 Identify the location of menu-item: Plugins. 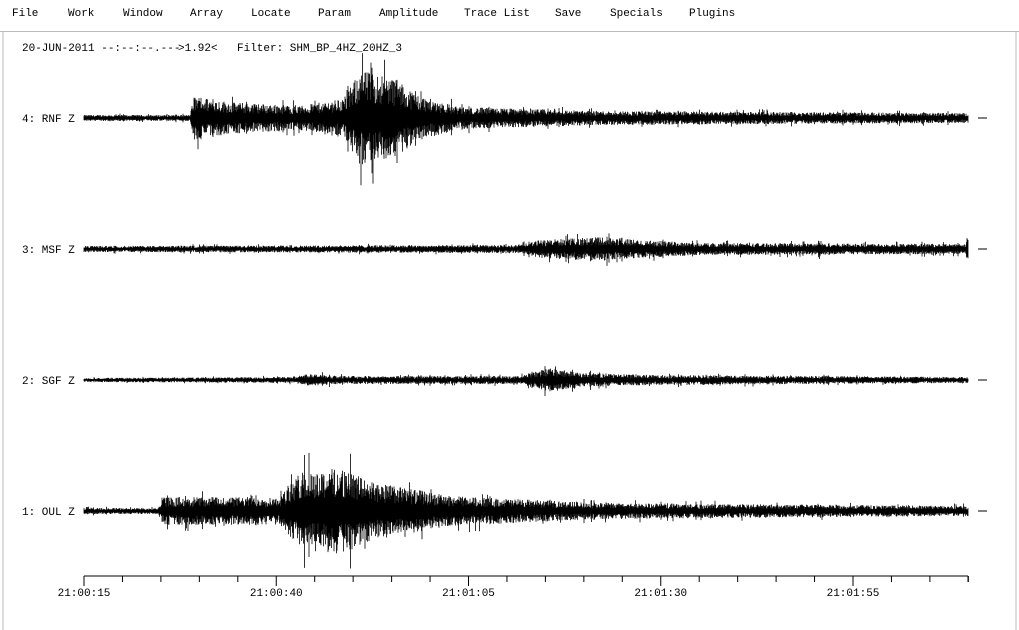
(712, 14).